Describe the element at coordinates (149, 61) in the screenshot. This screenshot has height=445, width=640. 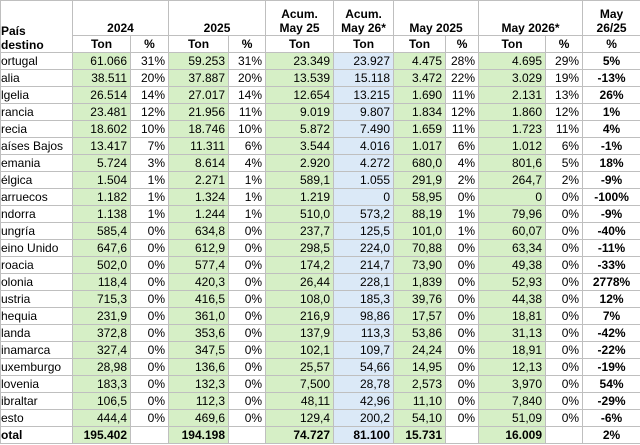
I see `cell: 31%` at that location.